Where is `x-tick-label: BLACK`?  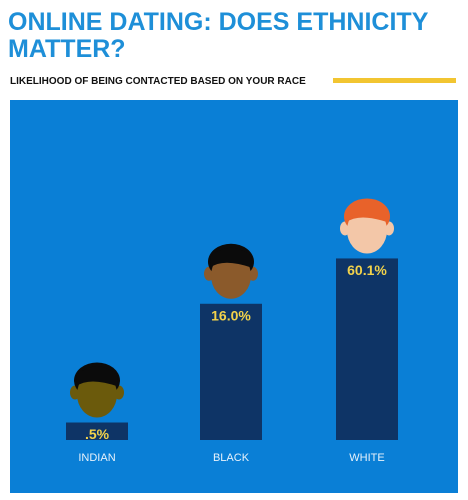
x-tick-label: BLACK is located at coordinates (231, 458).